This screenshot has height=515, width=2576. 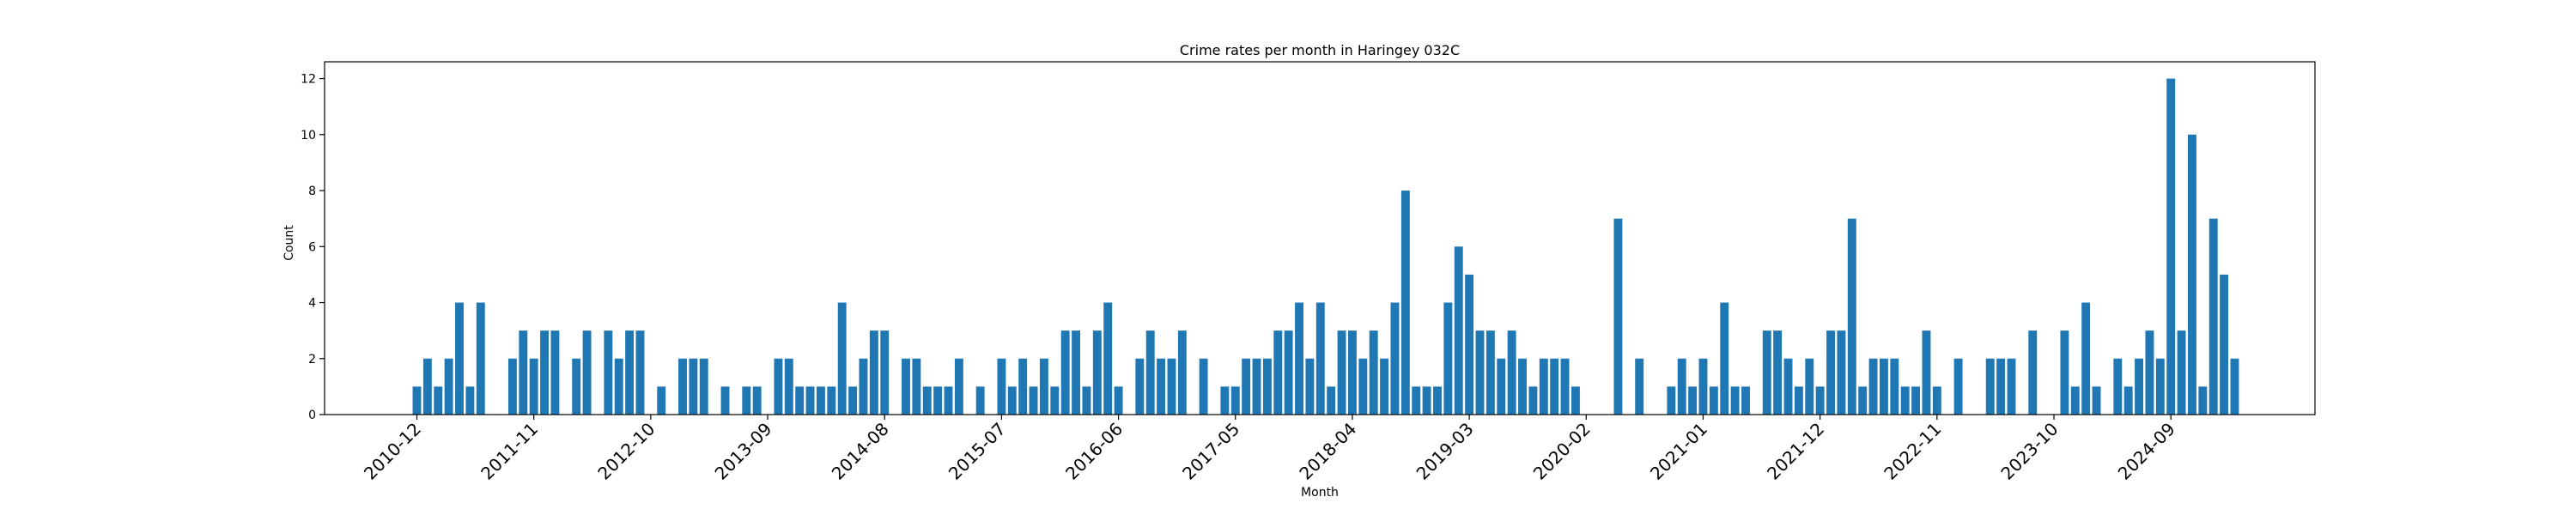 I want to click on x-tick-label: 2014-08, so click(x=861, y=451).